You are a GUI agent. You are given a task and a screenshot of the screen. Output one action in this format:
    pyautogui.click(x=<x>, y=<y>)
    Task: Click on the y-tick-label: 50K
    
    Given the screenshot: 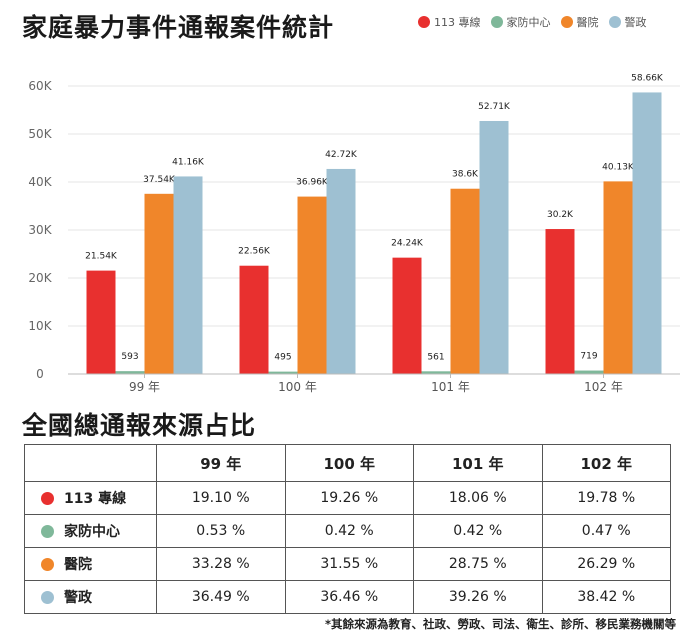 What is the action you would take?
    pyautogui.click(x=40, y=134)
    